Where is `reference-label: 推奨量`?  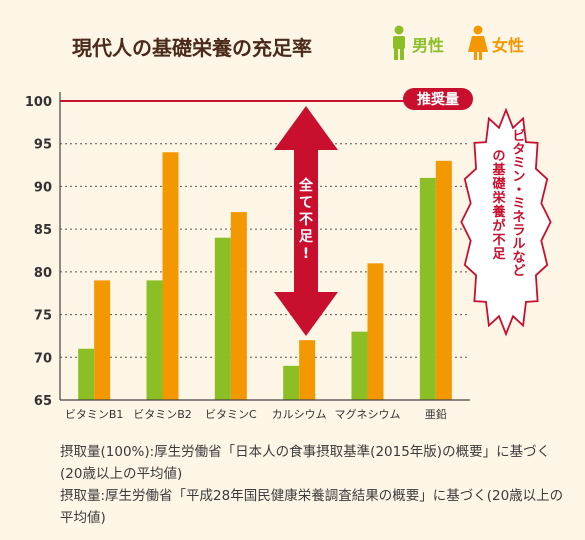 reference-label: 推奨量 is located at coordinates (438, 99).